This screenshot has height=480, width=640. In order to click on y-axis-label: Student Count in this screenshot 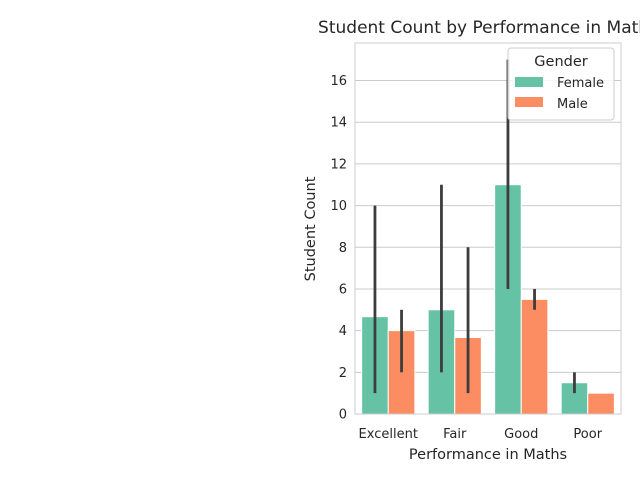, I will do `click(311, 228)`.